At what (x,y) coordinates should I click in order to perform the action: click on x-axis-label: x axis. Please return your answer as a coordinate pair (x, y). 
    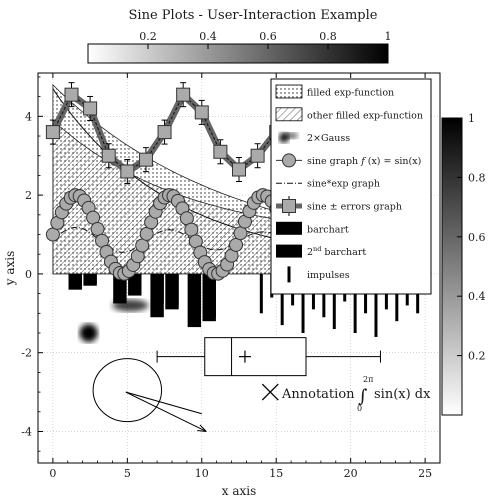
    Looking at the image, I should click on (239, 491).